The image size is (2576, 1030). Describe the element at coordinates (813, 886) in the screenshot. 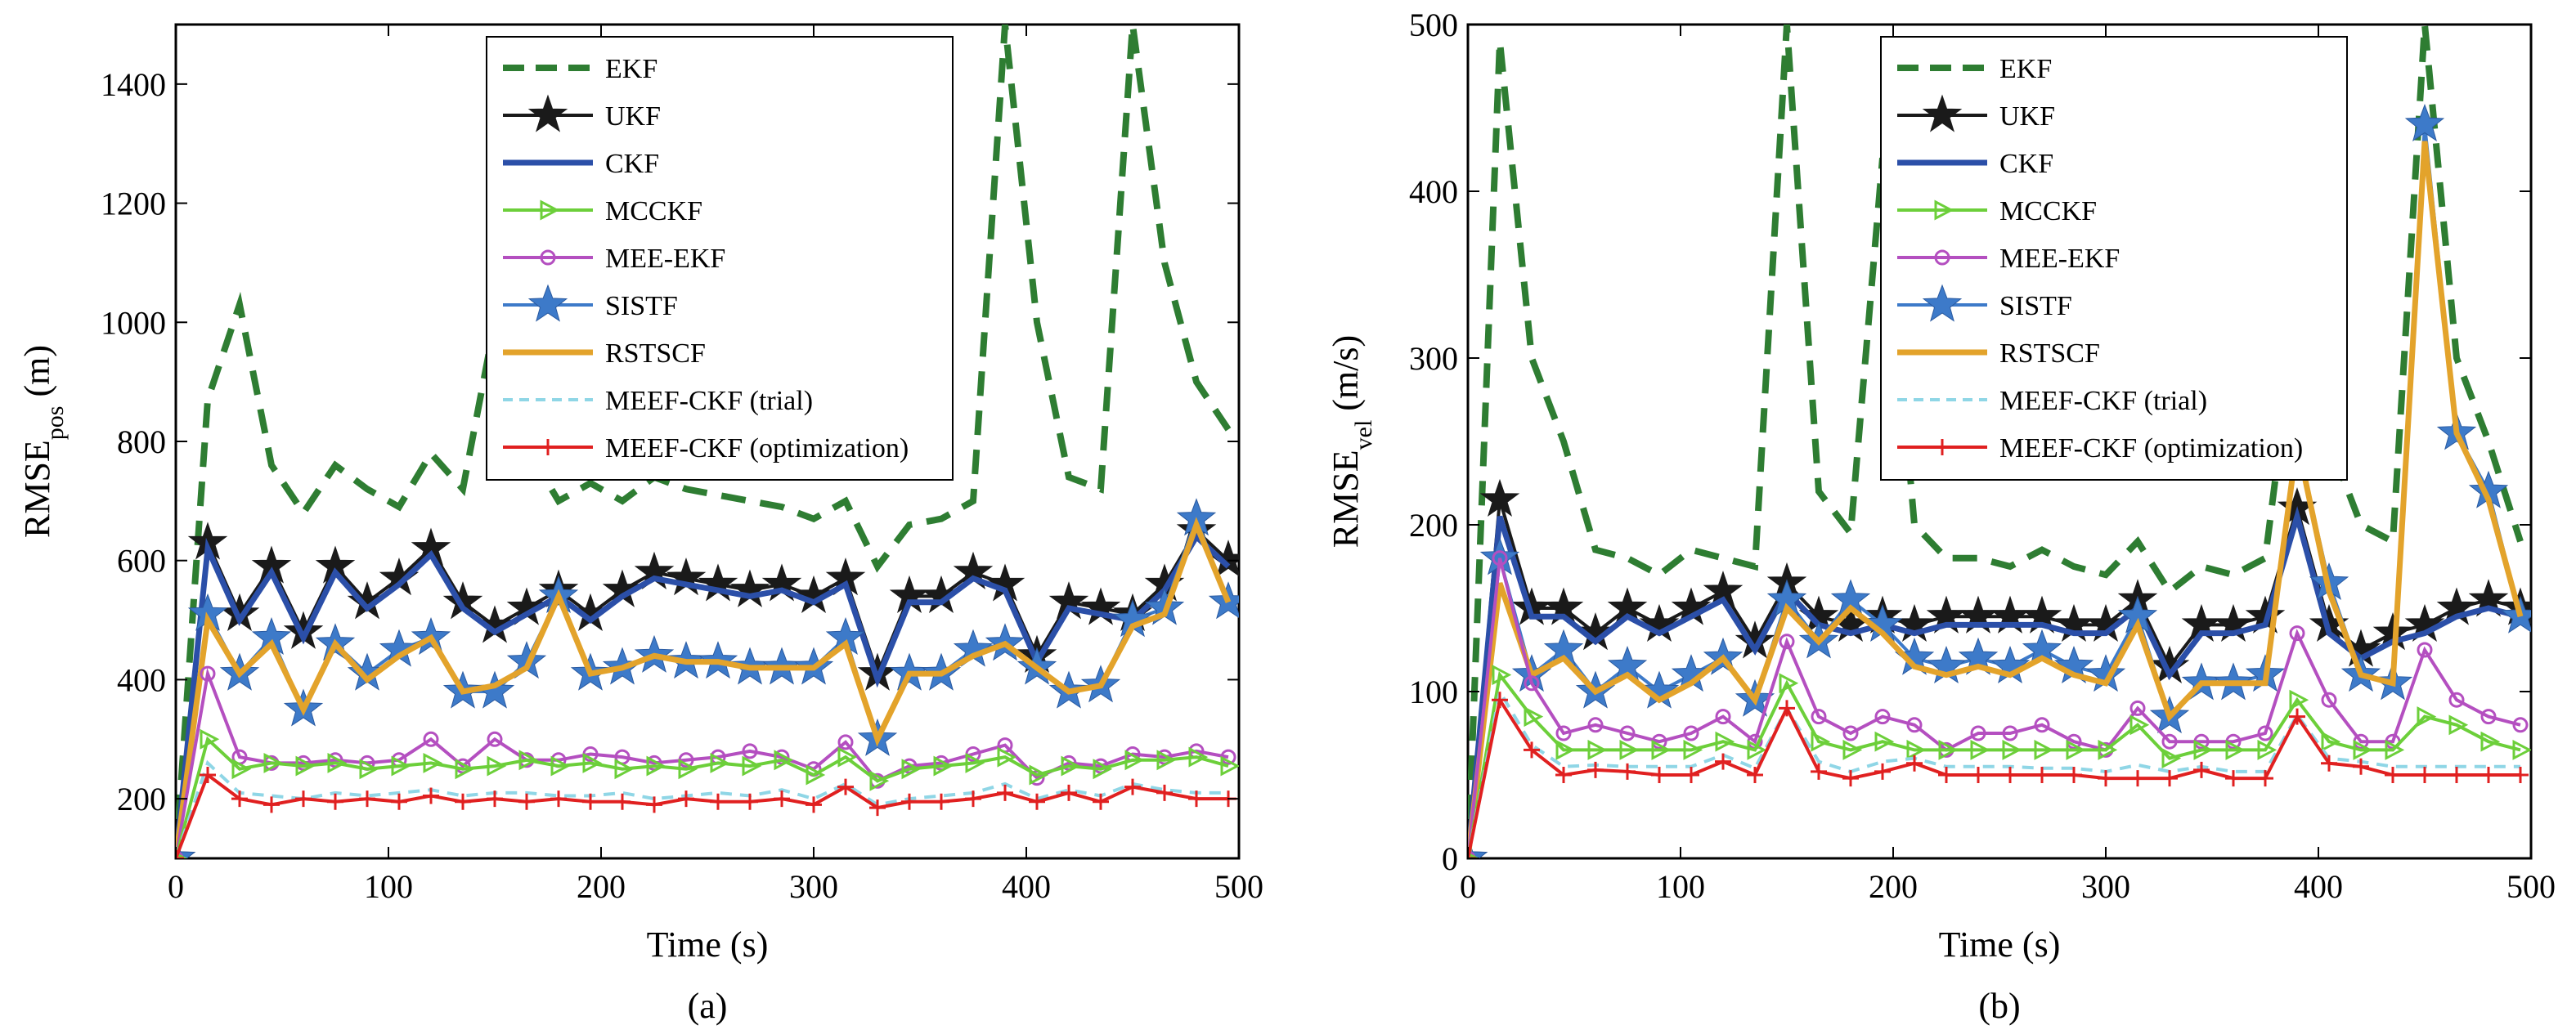

I see `x-tick-label: 300` at that location.